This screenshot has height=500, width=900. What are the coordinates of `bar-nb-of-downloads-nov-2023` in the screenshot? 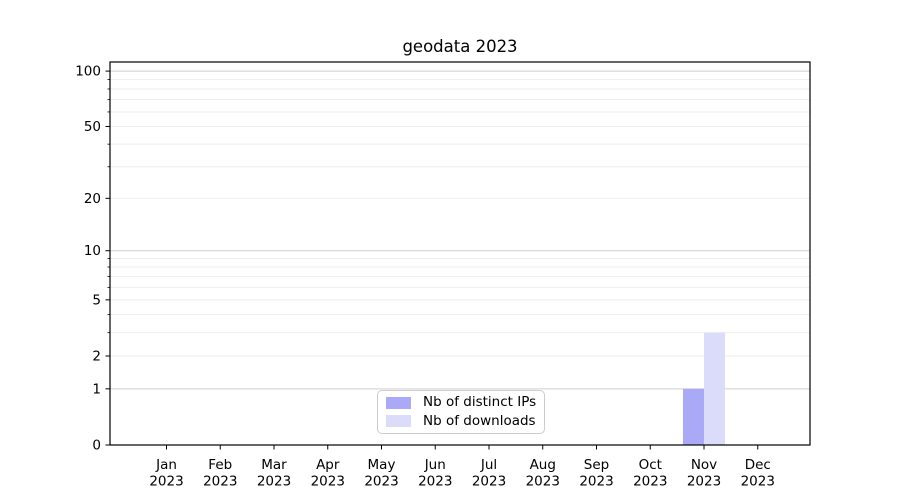 It's located at (714, 388).